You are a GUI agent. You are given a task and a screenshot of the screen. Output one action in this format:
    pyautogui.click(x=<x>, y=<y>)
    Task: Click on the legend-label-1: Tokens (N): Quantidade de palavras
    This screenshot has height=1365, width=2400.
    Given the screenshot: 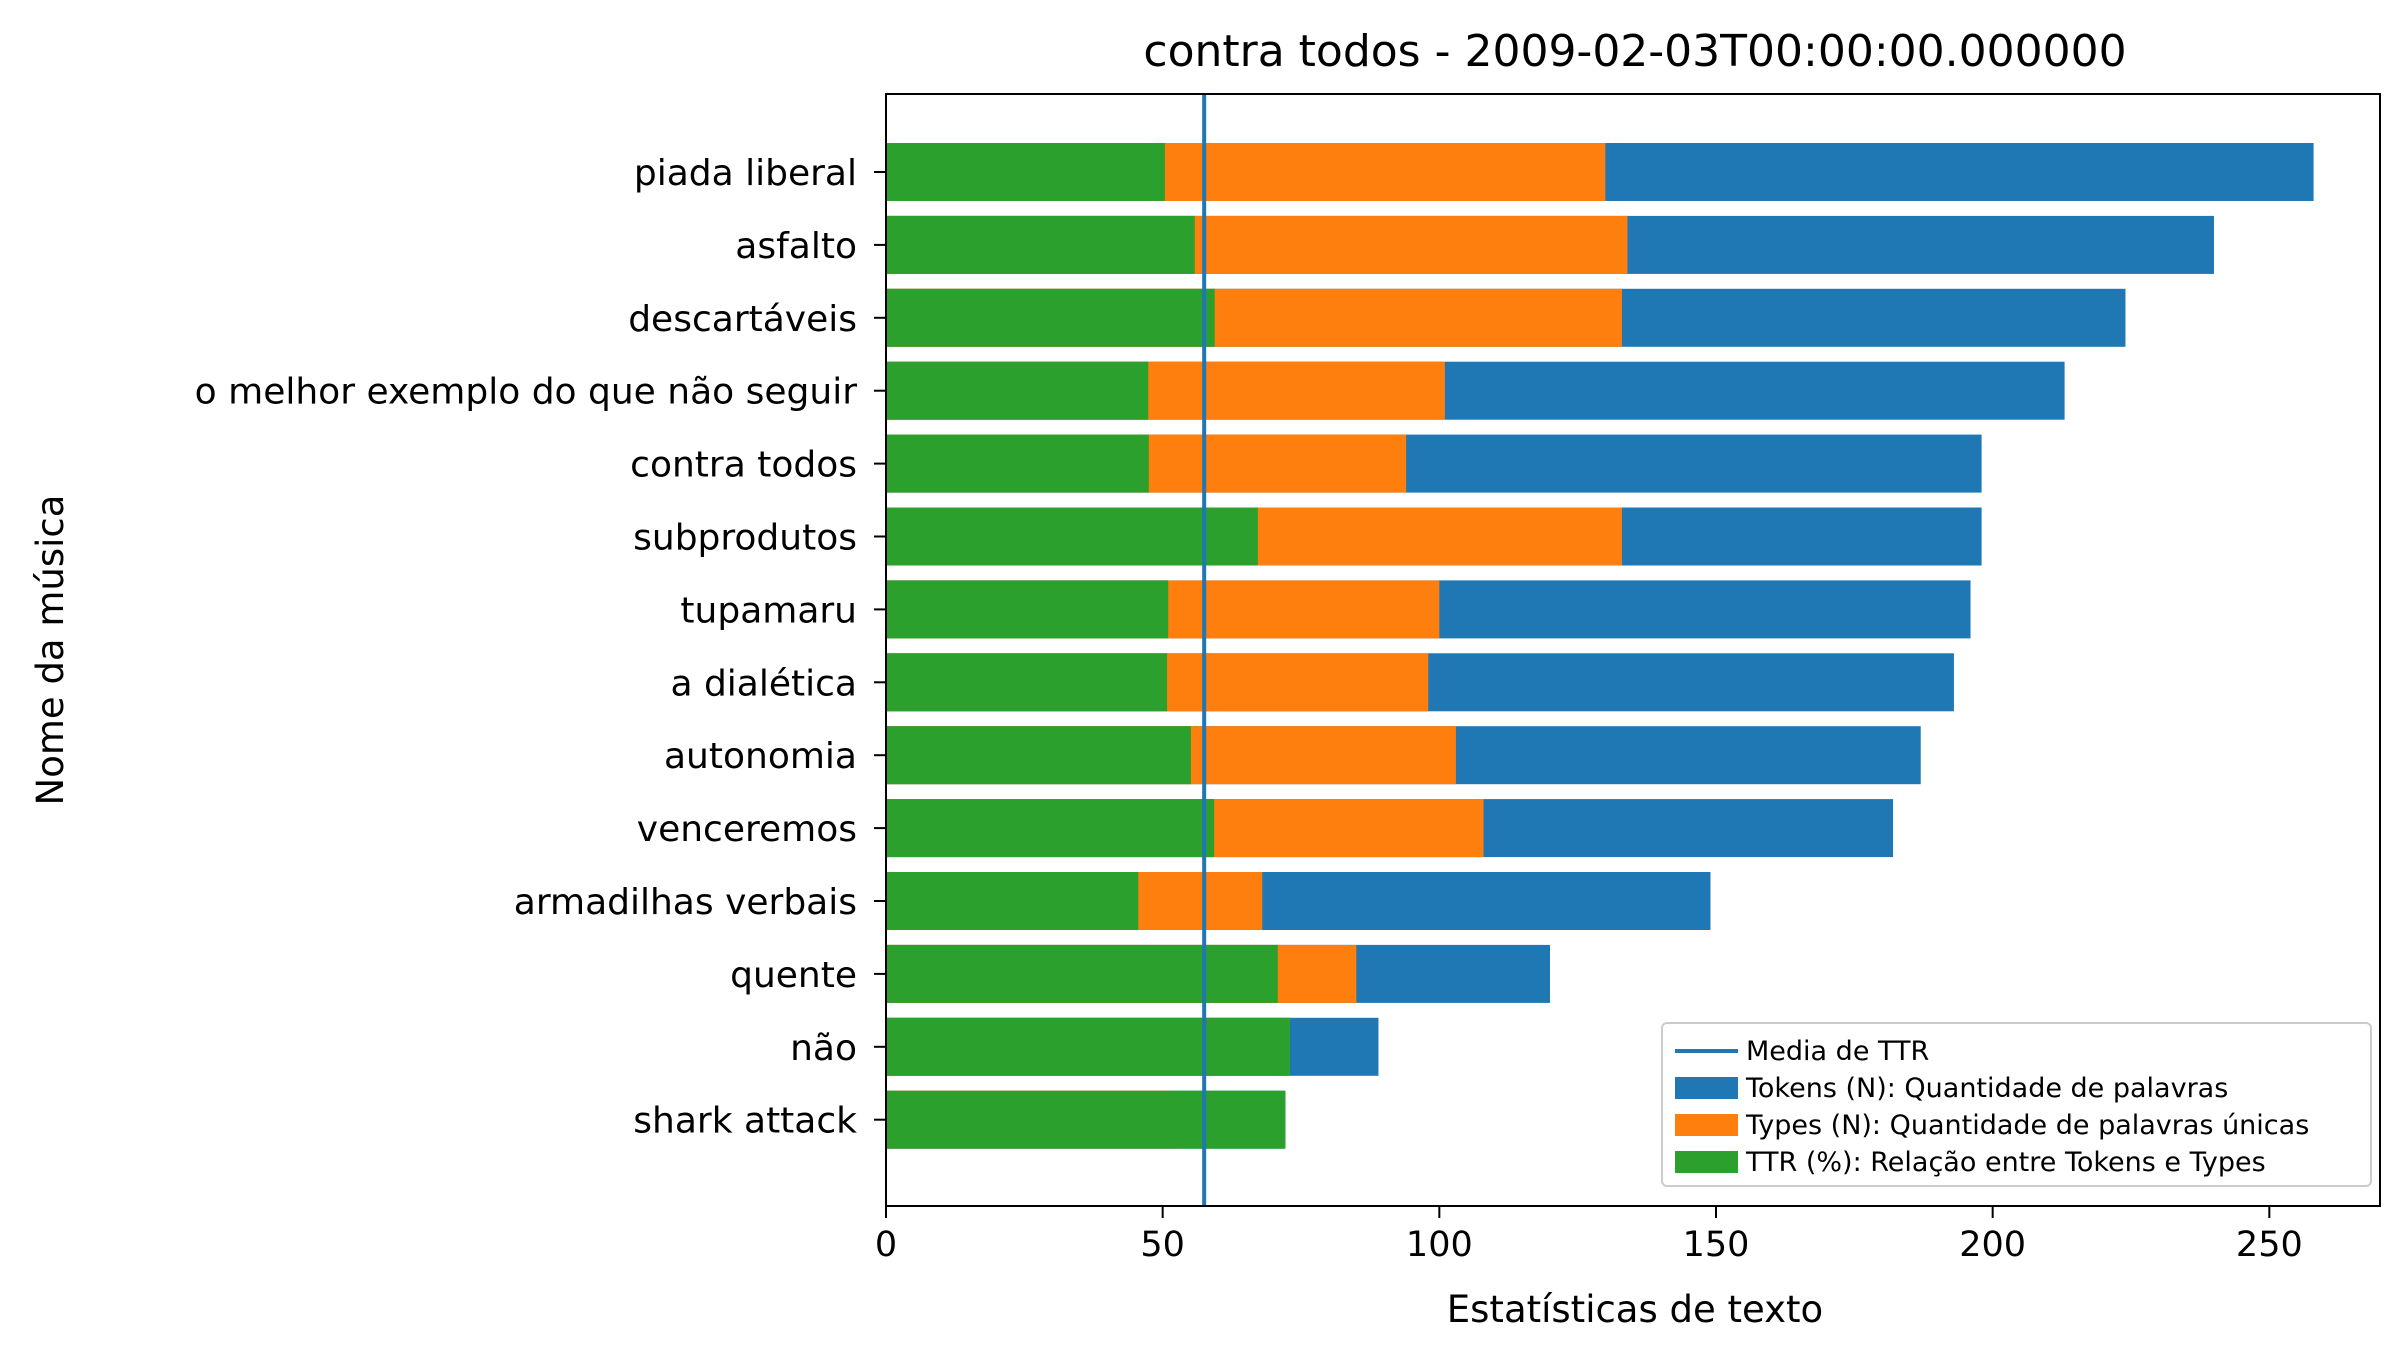 What is the action you would take?
    pyautogui.click(x=1986, y=1088)
    